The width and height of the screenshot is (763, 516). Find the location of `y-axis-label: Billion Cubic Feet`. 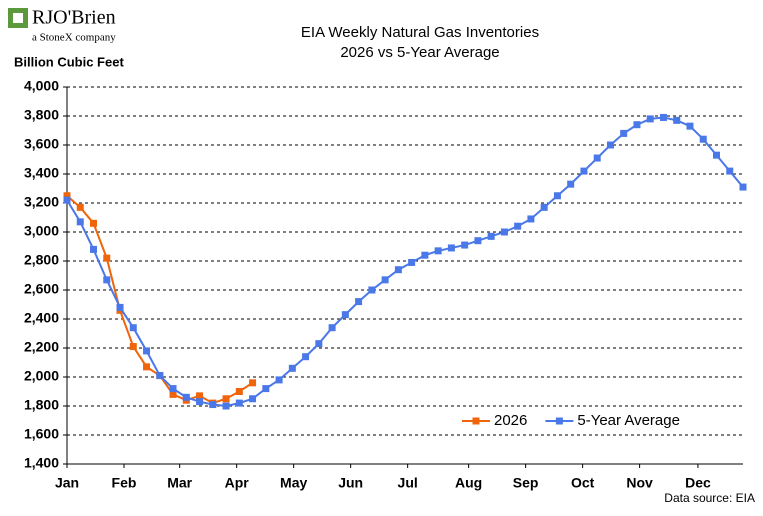

y-axis-label: Billion Cubic Feet is located at coordinates (69, 61).